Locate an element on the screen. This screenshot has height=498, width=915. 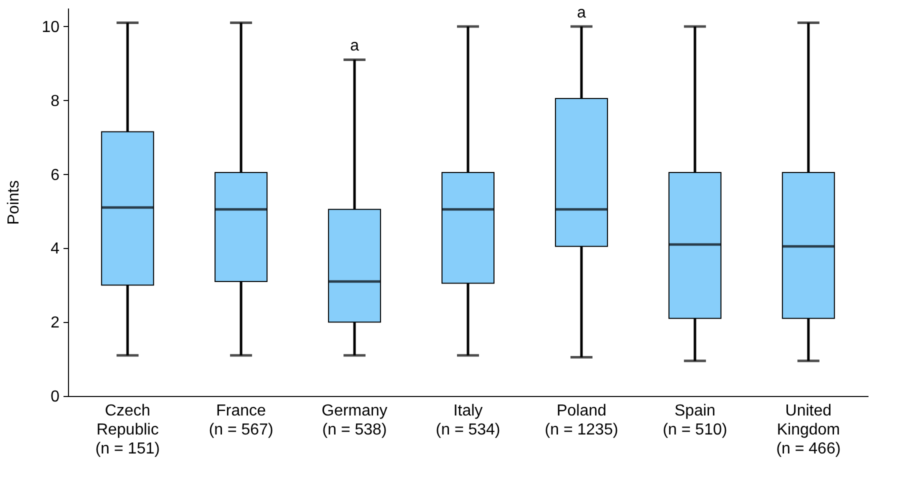
x-tick-label: Poland (n = 1235) is located at coordinates (581, 420).